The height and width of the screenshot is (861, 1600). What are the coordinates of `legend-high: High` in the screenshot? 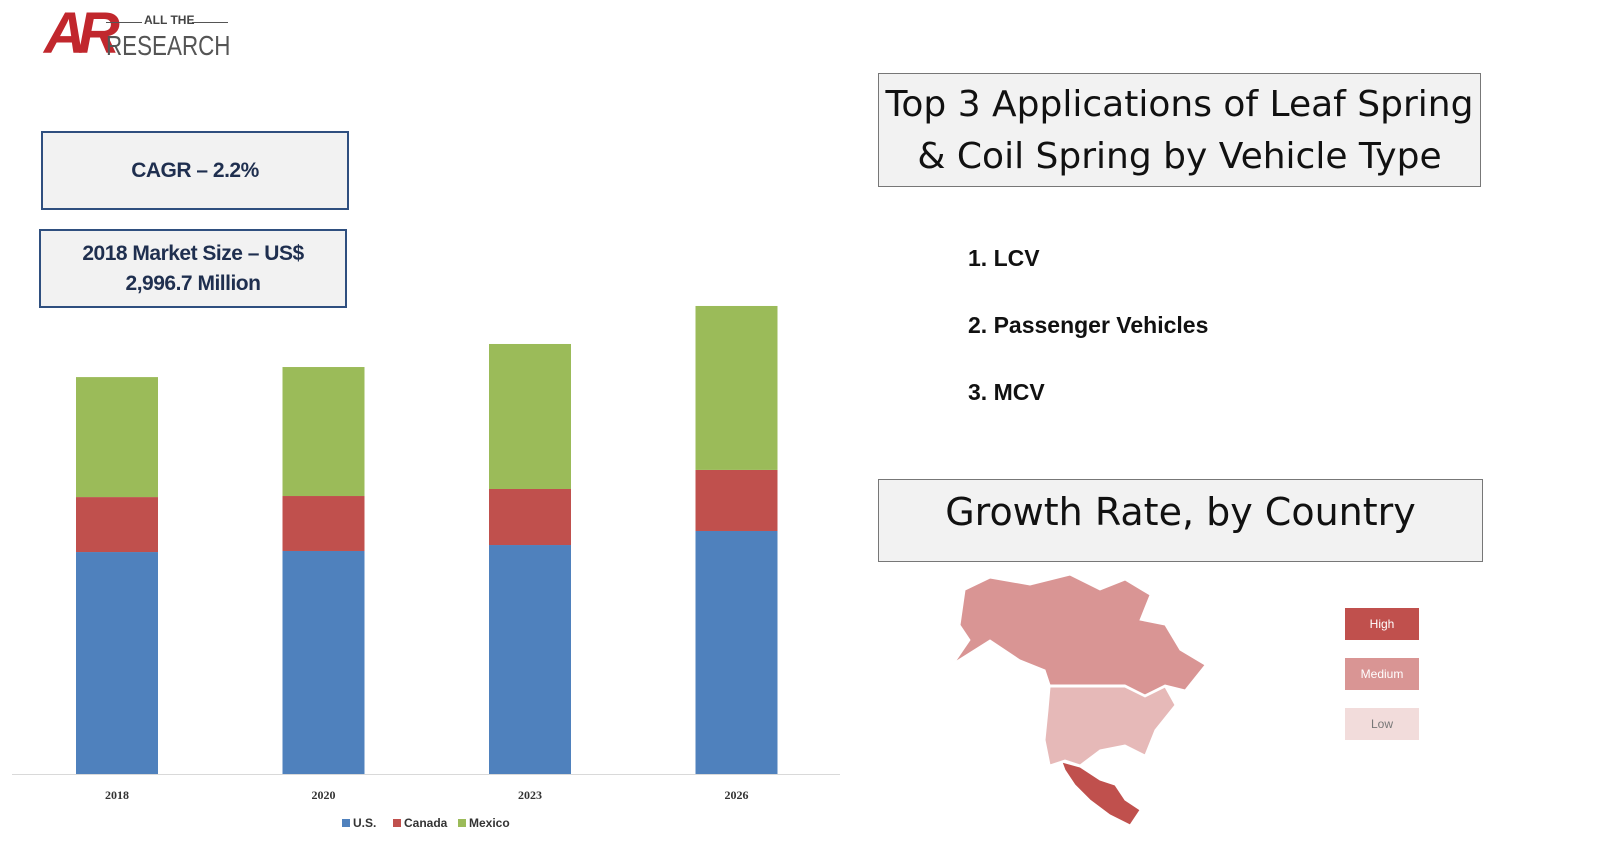 It's located at (1382, 624).